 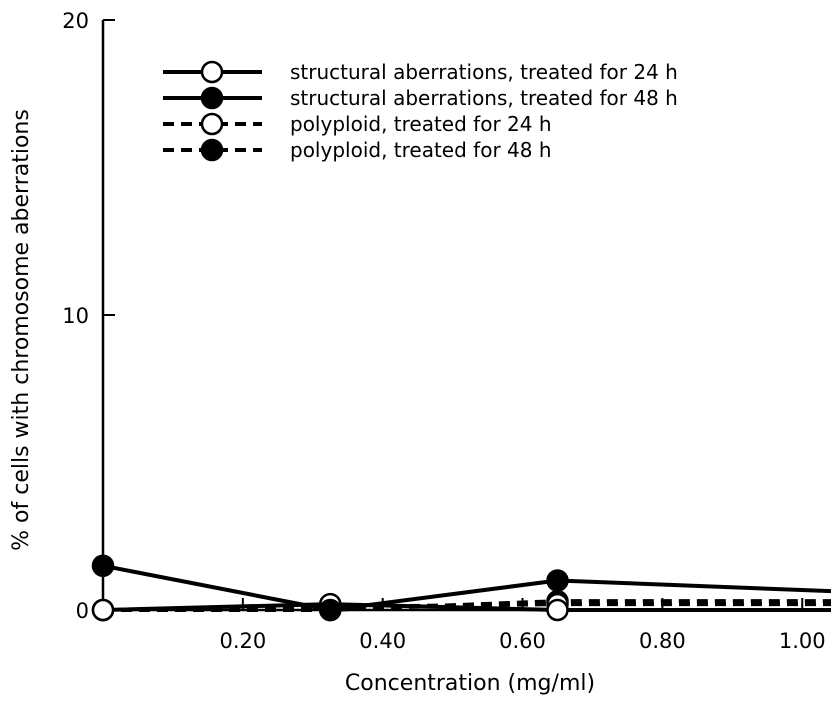 What do you see at coordinates (82, 611) in the screenshot?
I see `y-tick-label: 0` at bounding box center [82, 611].